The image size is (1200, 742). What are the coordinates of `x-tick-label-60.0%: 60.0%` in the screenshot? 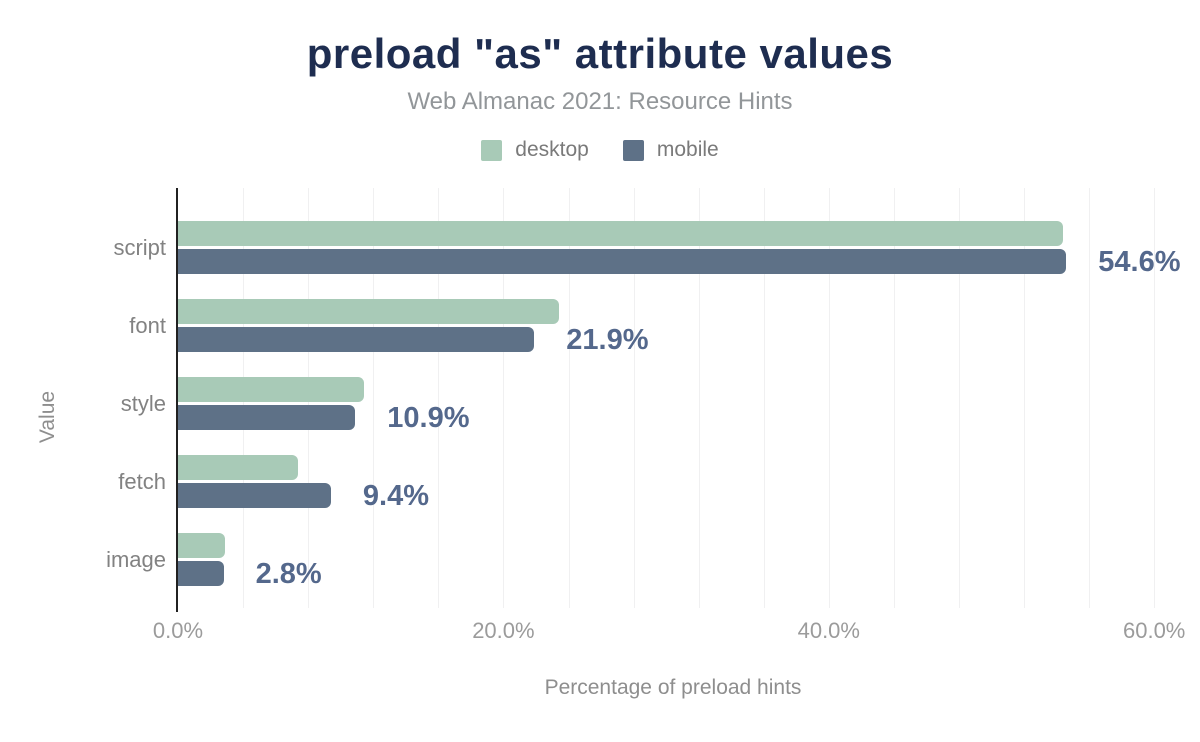 It's located at (1154, 630).